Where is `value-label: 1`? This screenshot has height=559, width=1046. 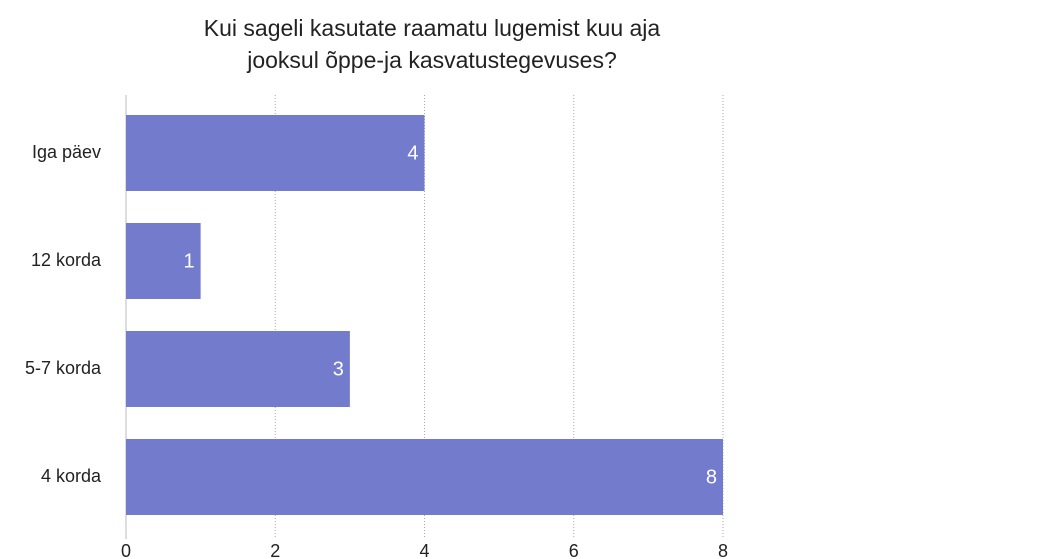 value-label: 1 is located at coordinates (189, 261).